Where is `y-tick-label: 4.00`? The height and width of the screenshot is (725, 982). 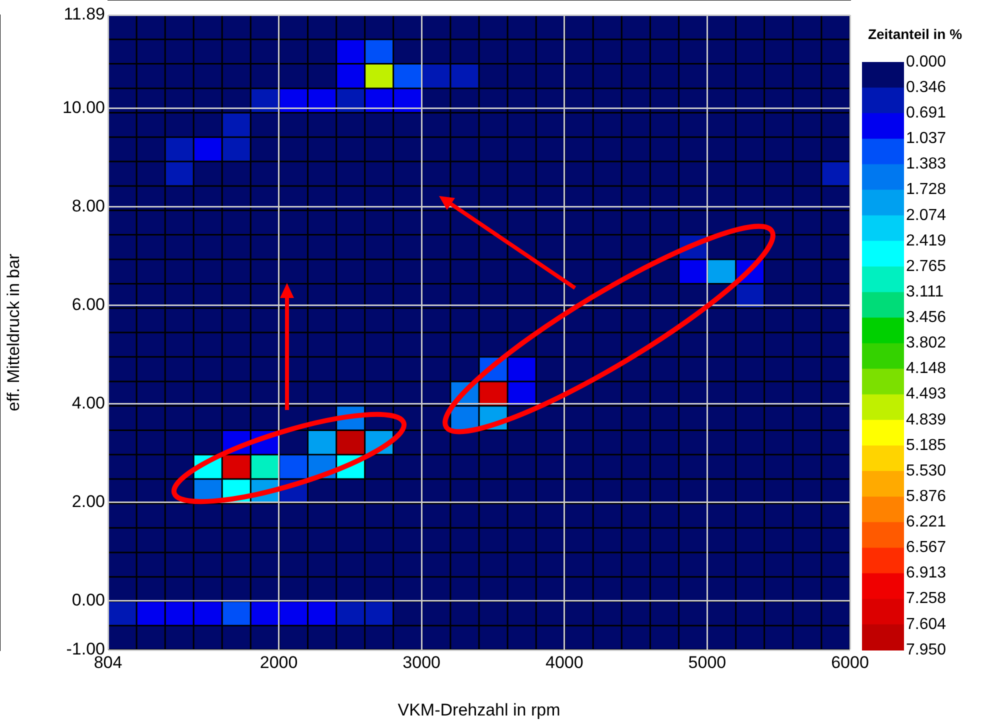
y-tick-label: 4.00 is located at coordinates (88, 402).